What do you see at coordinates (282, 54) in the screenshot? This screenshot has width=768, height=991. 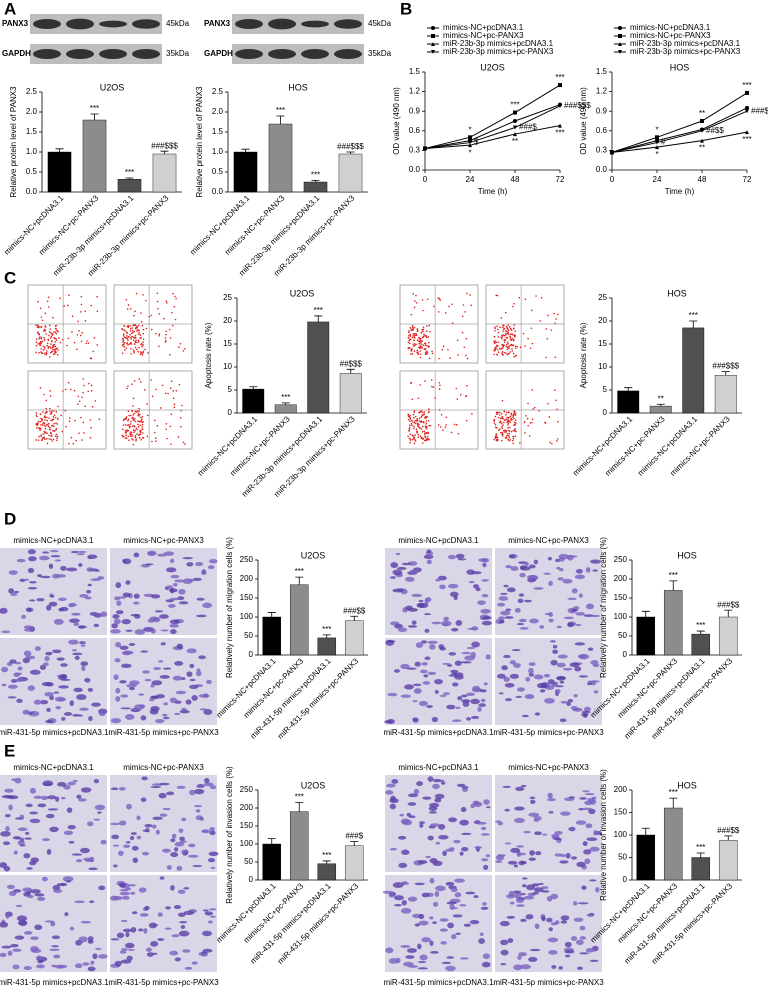 I see `blot-band` at bounding box center [282, 54].